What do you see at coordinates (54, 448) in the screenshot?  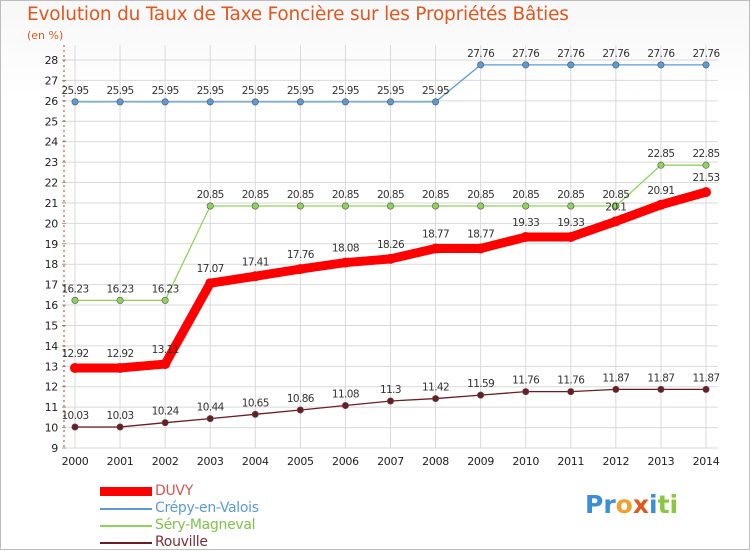 I see `y-tick-label: 9` at bounding box center [54, 448].